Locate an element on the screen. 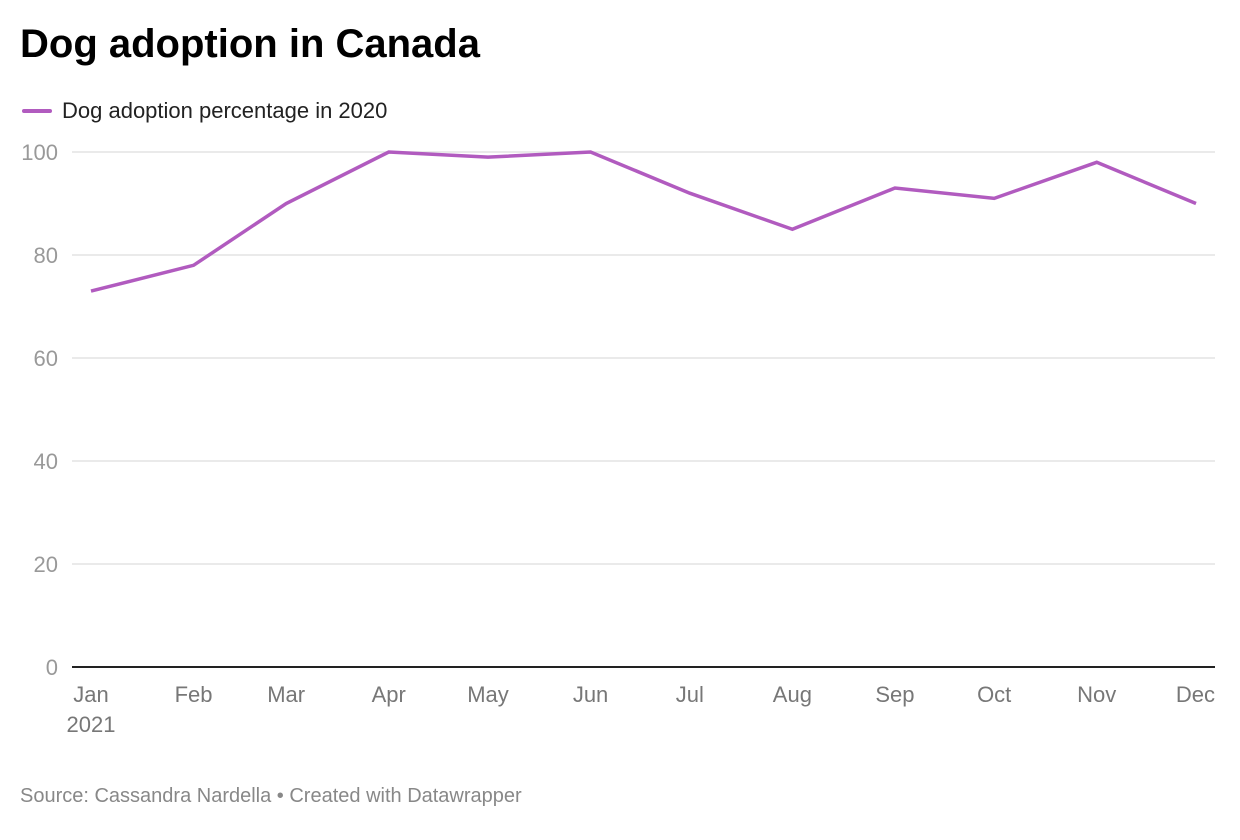  x-tick-label: Dec is located at coordinates (1195, 694).